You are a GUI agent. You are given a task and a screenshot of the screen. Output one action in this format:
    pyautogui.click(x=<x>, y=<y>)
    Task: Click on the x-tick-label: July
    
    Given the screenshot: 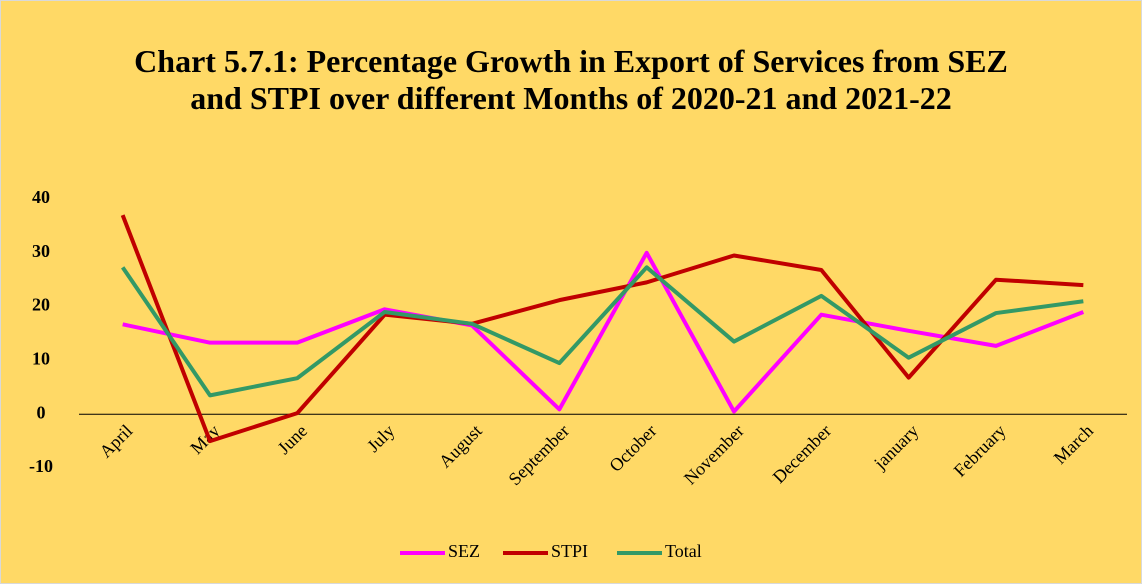 What is the action you would take?
    pyautogui.click(x=380, y=438)
    